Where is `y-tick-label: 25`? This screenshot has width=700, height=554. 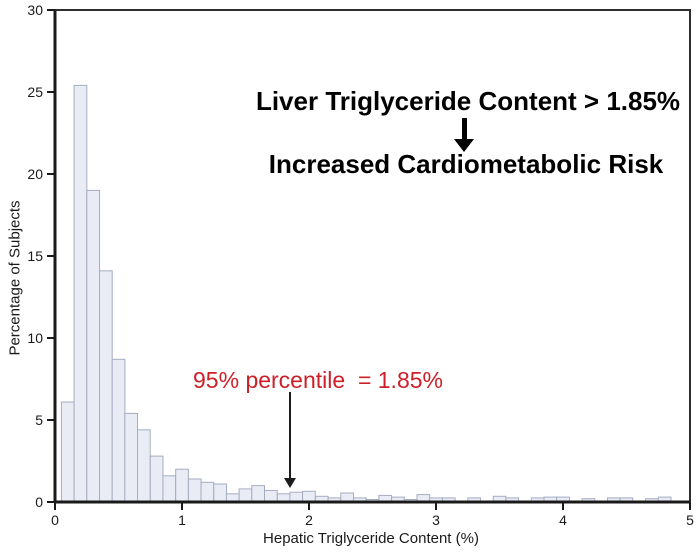
y-tick-label: 25 is located at coordinates (35, 92).